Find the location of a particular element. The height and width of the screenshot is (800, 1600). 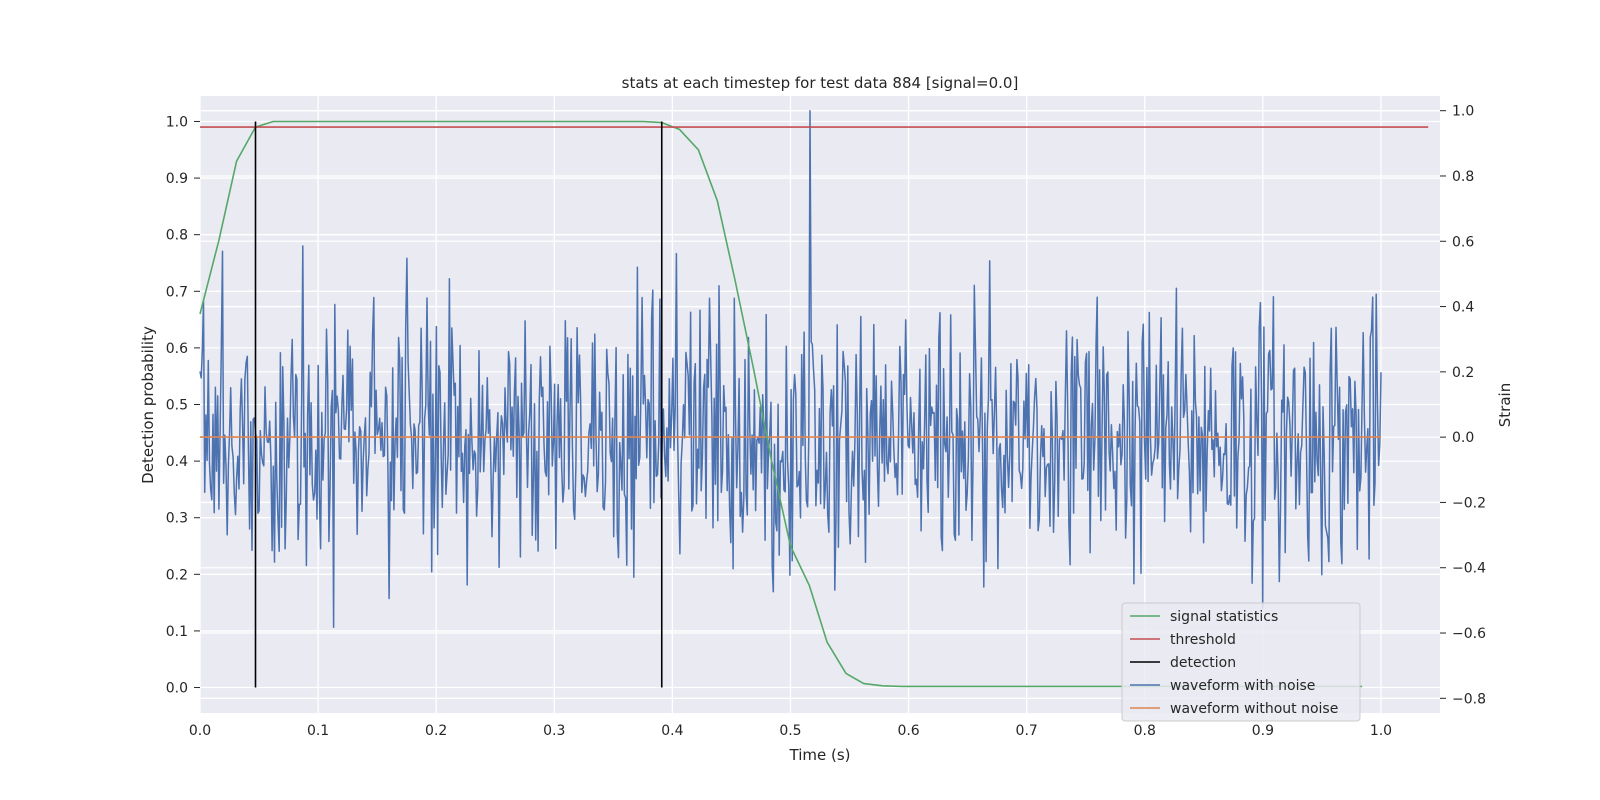

y-right-tick-label: 0.8 is located at coordinates (1463, 177).